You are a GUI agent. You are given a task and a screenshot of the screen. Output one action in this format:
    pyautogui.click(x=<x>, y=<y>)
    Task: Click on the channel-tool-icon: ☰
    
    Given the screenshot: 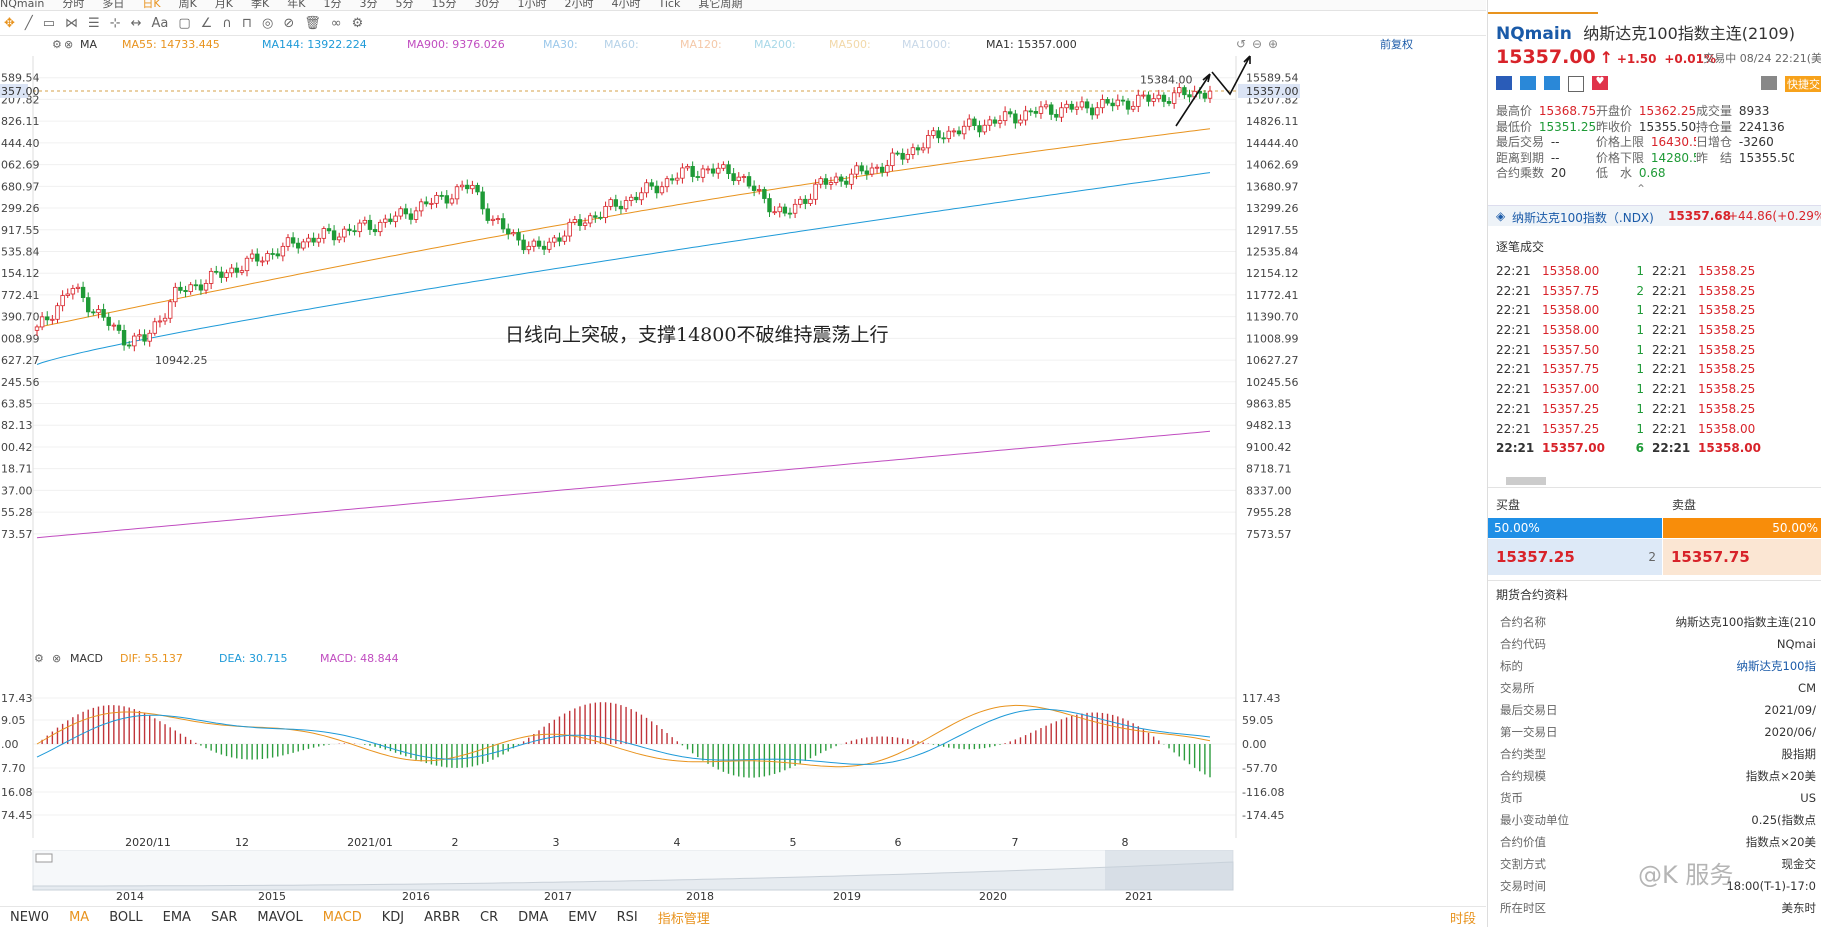 What is the action you would take?
    pyautogui.click(x=94, y=23)
    